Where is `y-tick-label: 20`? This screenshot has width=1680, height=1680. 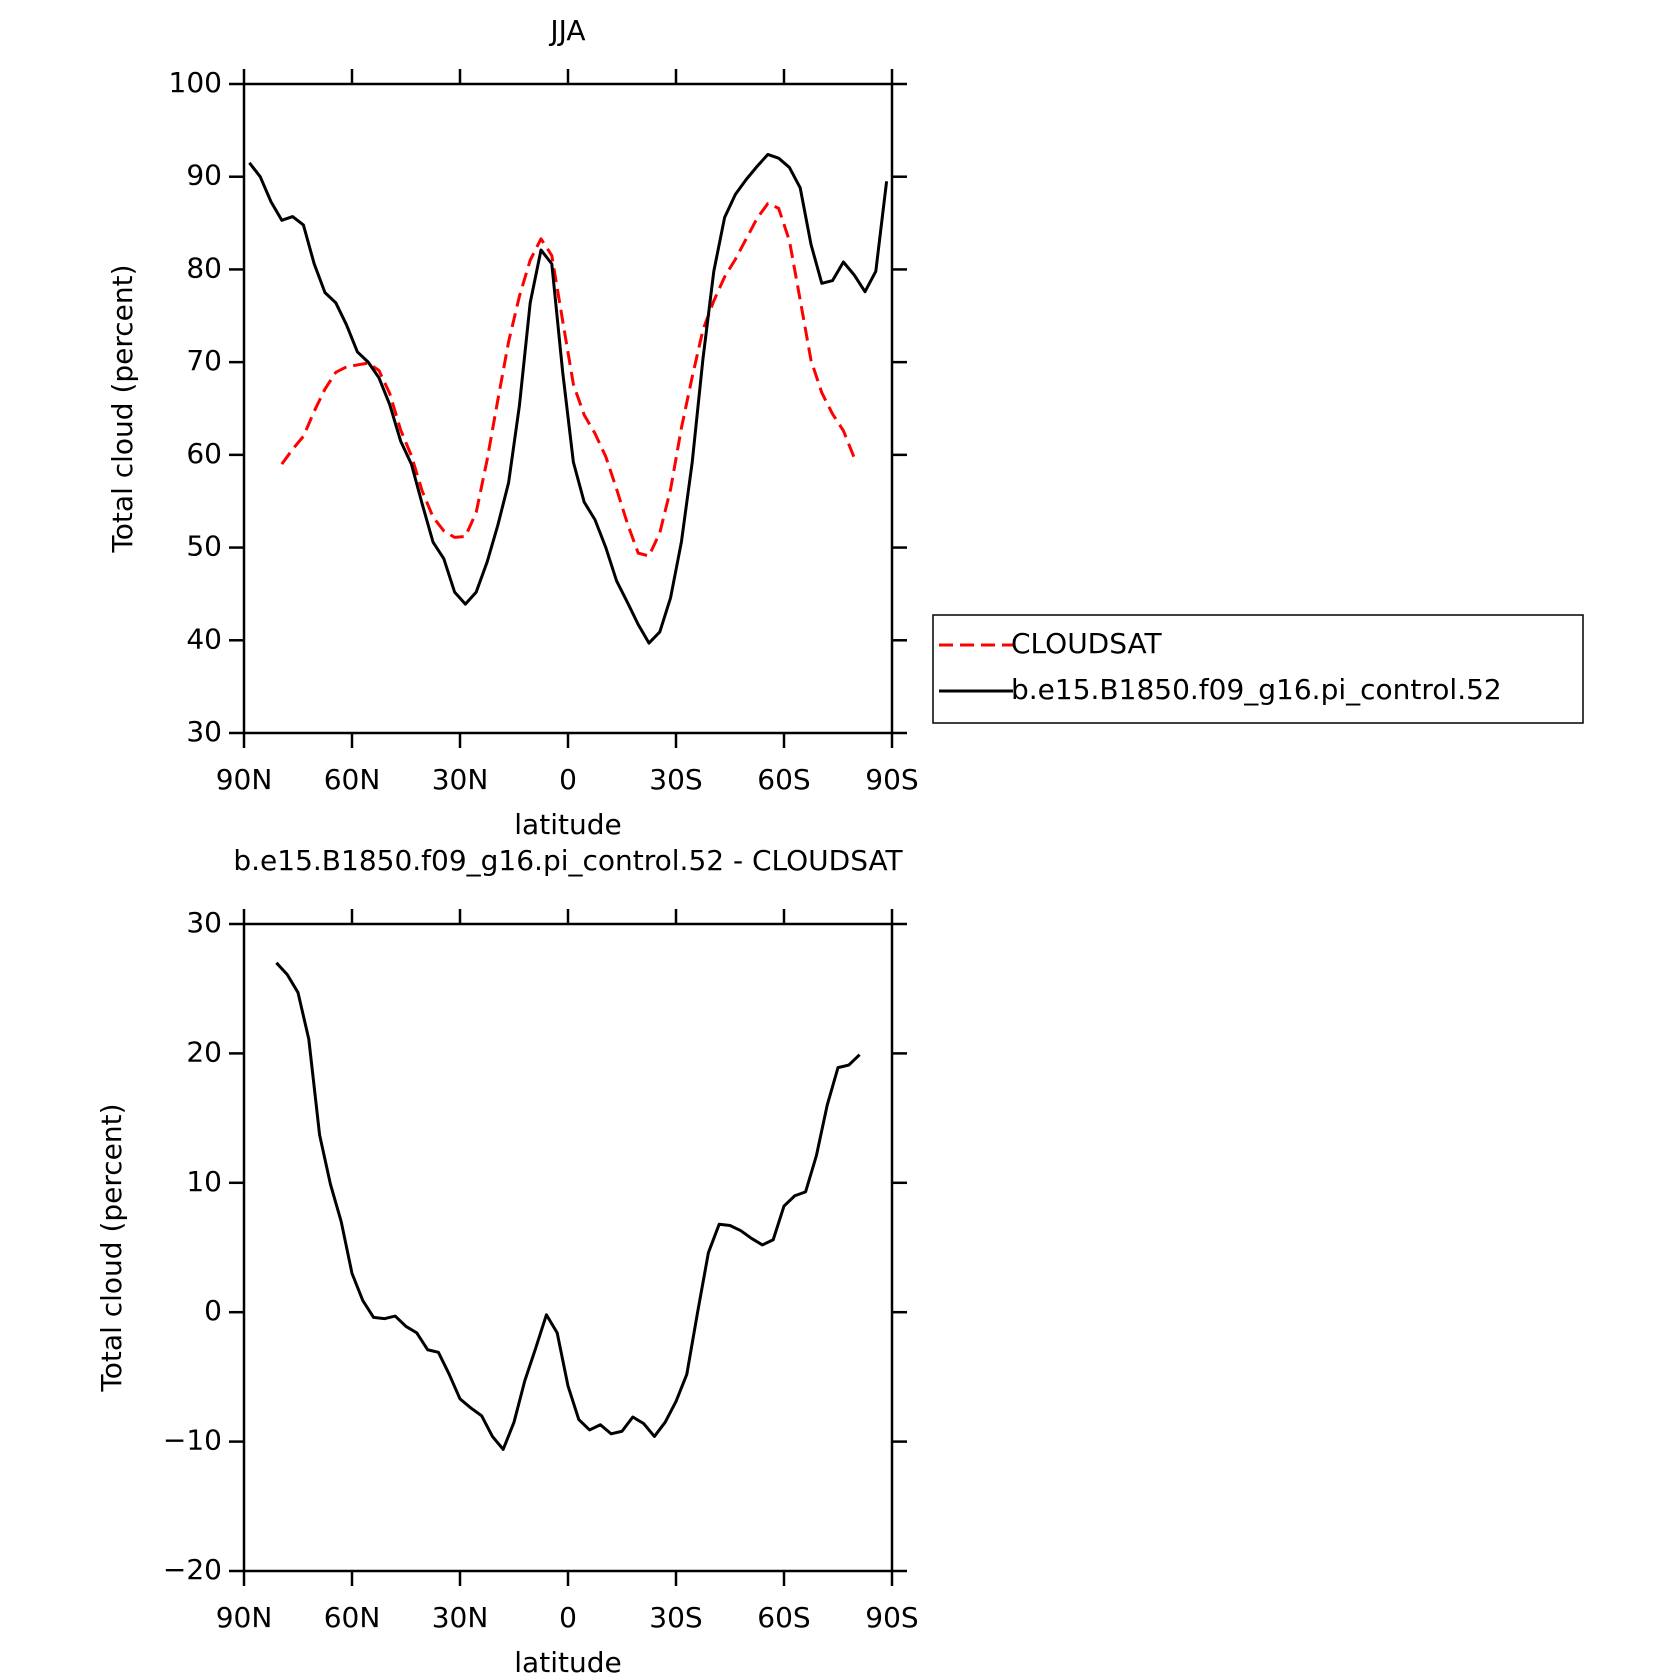
y-tick-label: 20 is located at coordinates (204, 1051).